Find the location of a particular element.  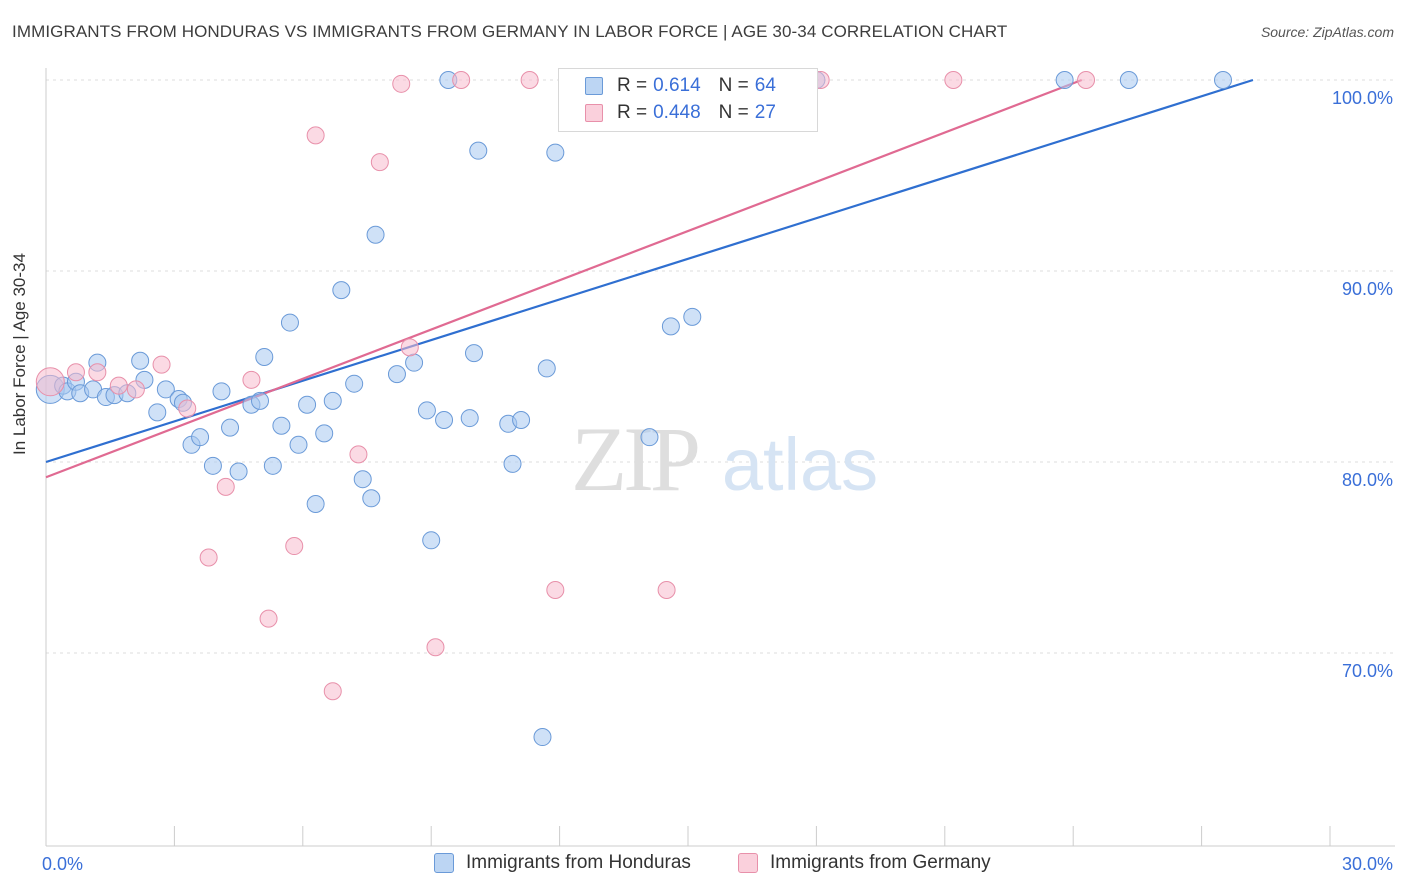

germany-n-label: N = is located at coordinates (733, 112).